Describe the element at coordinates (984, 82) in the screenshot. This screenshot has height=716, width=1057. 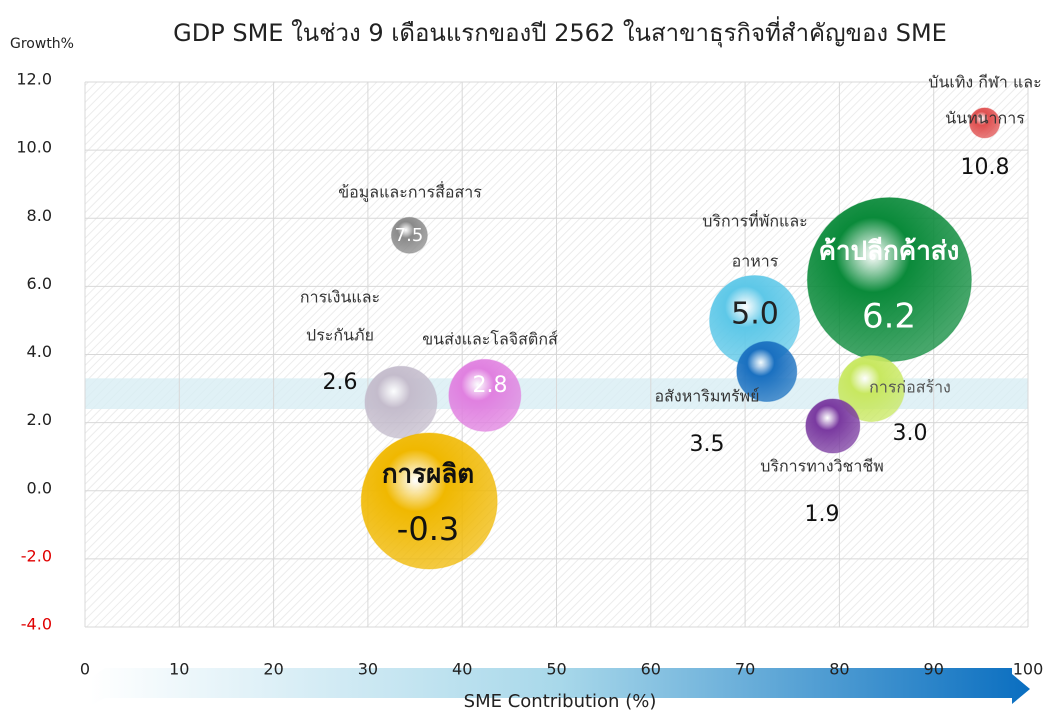
I see `bubble-name: บันเทิง กีฬา และ` at that location.